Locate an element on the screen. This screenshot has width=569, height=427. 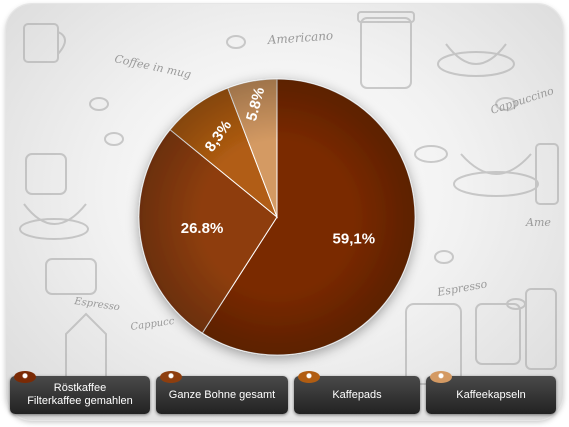
legend-item-ganze-bohne: Ganze Bohne gesamt is located at coordinates (222, 392).